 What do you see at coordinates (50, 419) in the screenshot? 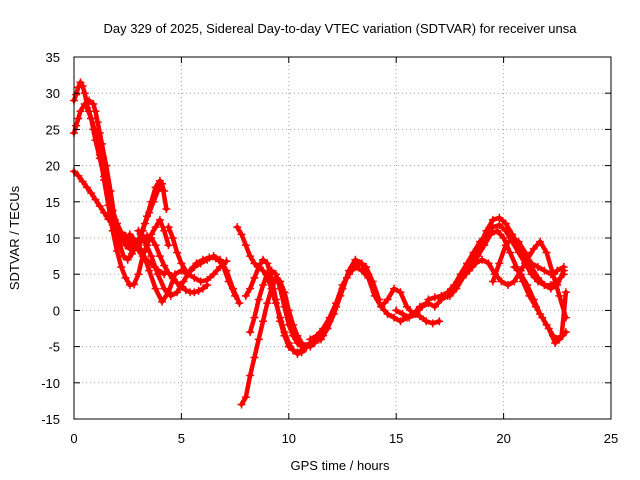
I see `y-tick-label: -15` at bounding box center [50, 419].